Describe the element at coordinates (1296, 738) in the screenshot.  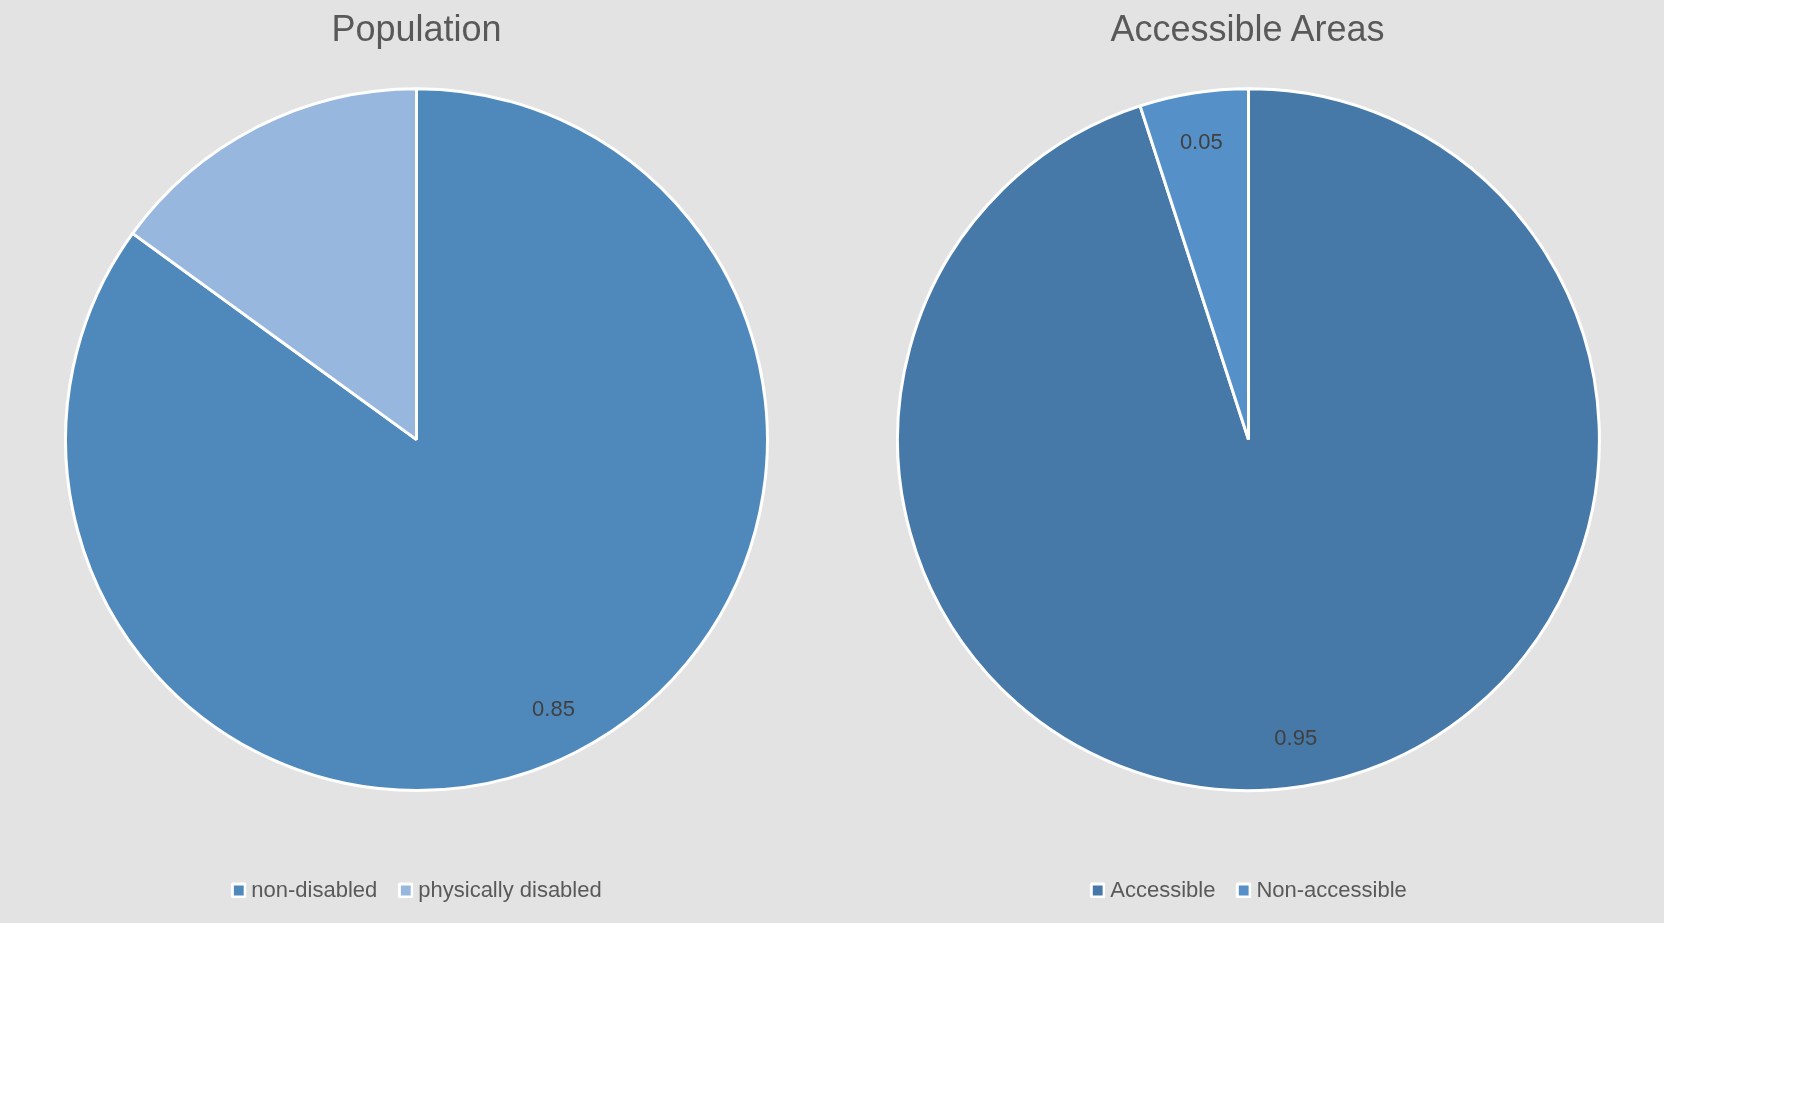
I see `data-label: 0.95` at that location.